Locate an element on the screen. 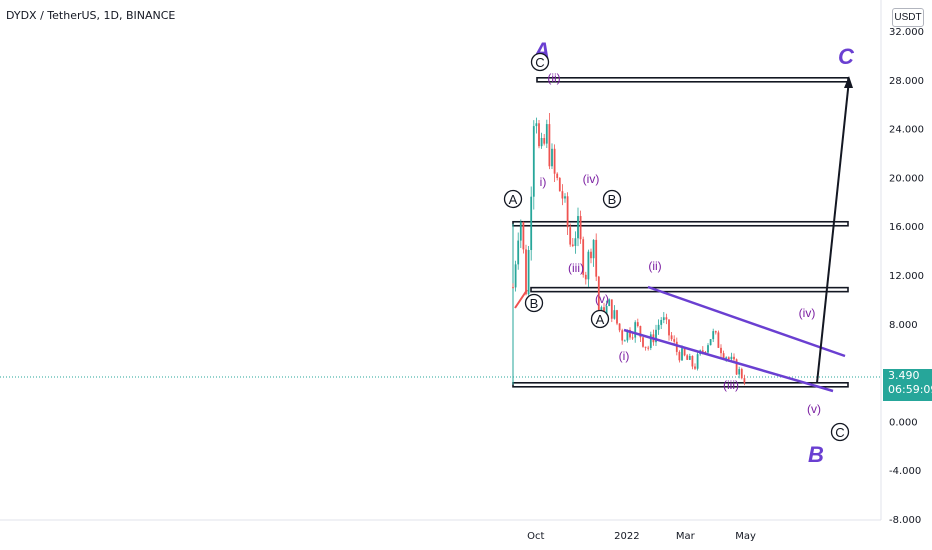  chart-title: DYDX / TetherUS, 1D, BINANCE is located at coordinates (91, 15).